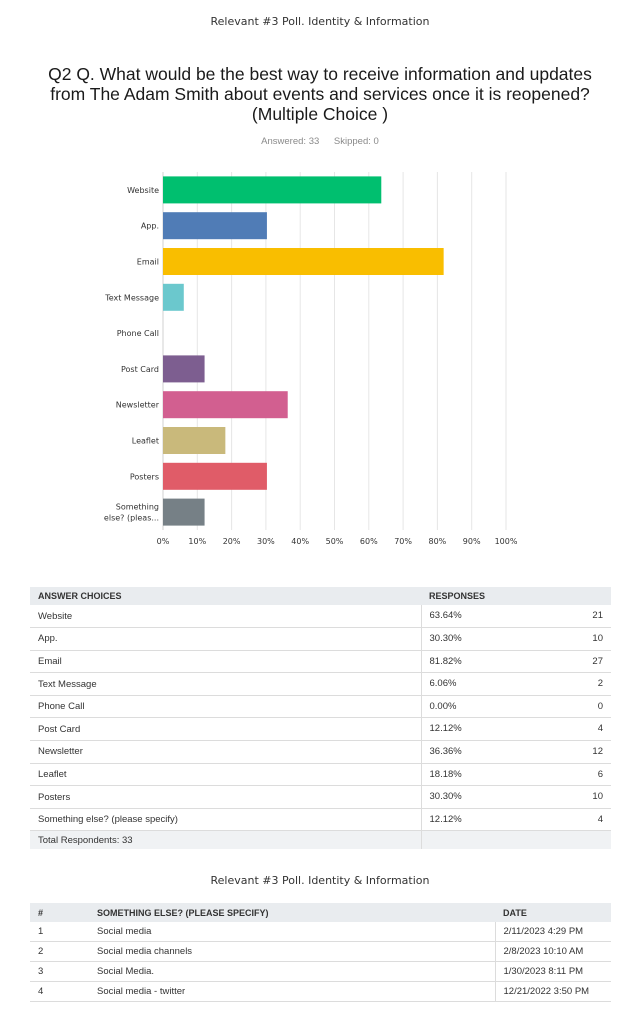 Image resolution: width=640 pixels, height=1024 pixels. I want to click on response-text: Social media channels, so click(292, 952).